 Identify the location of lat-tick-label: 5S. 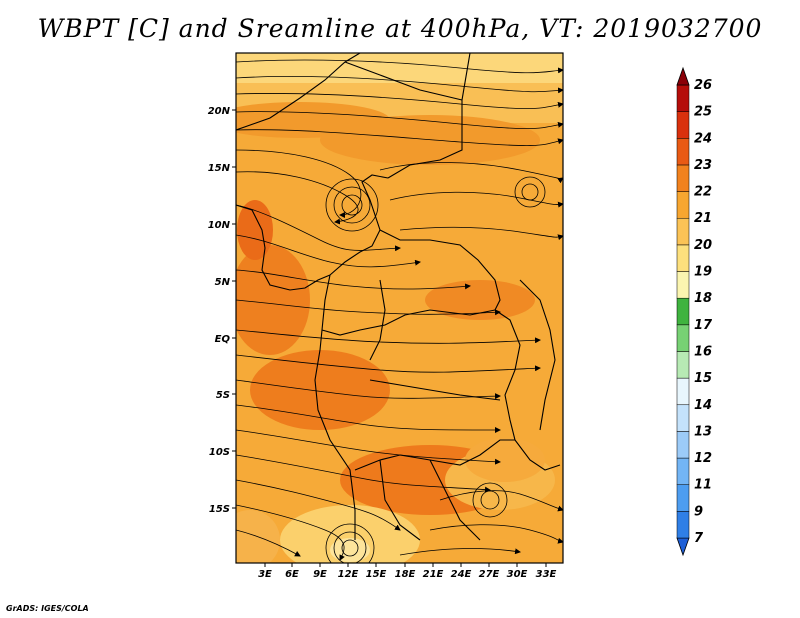
(223, 395).